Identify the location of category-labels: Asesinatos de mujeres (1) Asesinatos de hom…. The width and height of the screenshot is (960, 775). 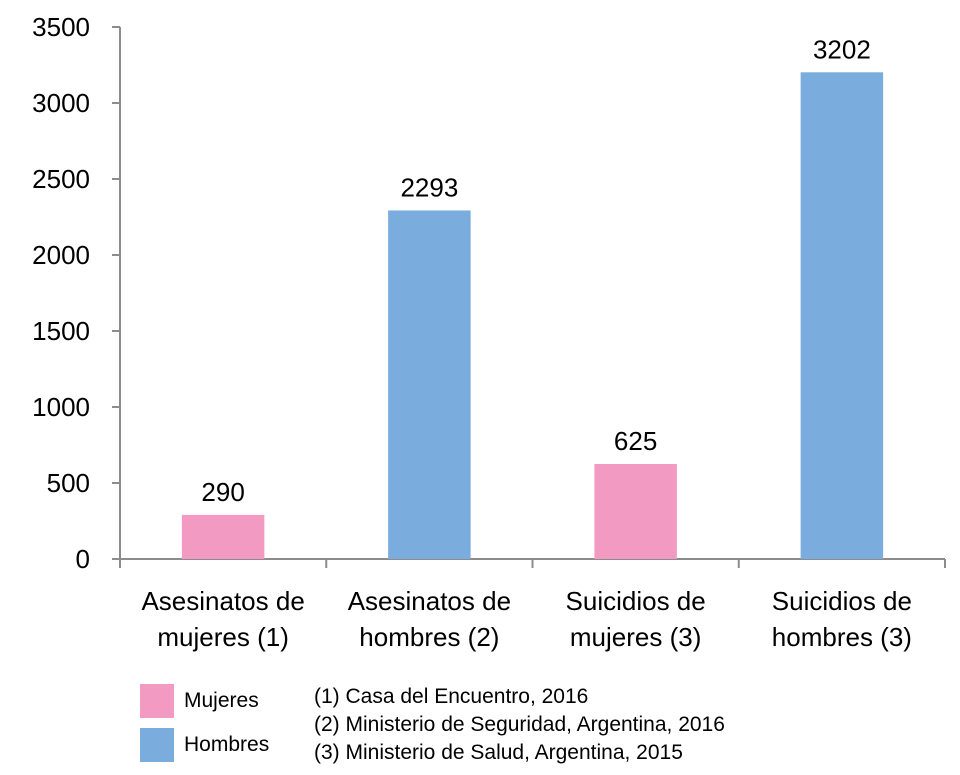
(526, 619).